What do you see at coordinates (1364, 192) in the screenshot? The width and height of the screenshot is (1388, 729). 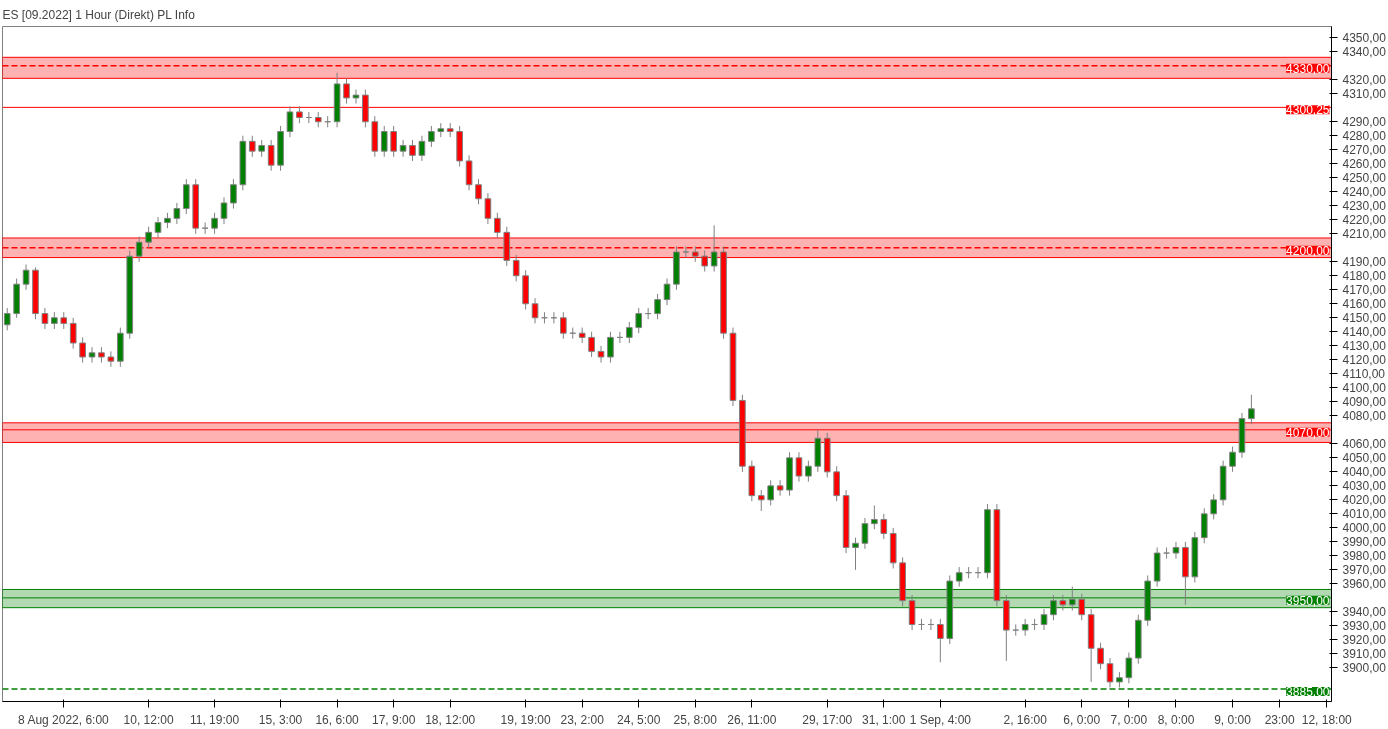 I see `y-tick-label: 4240,00` at bounding box center [1364, 192].